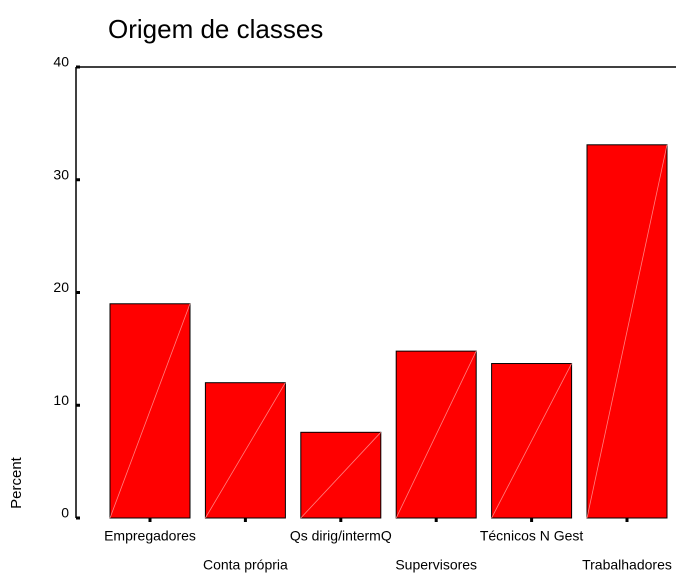 Image resolution: width=689 pixels, height=574 pixels. Describe the element at coordinates (436, 565) in the screenshot. I see `x-tick-label: Supervisores` at that location.